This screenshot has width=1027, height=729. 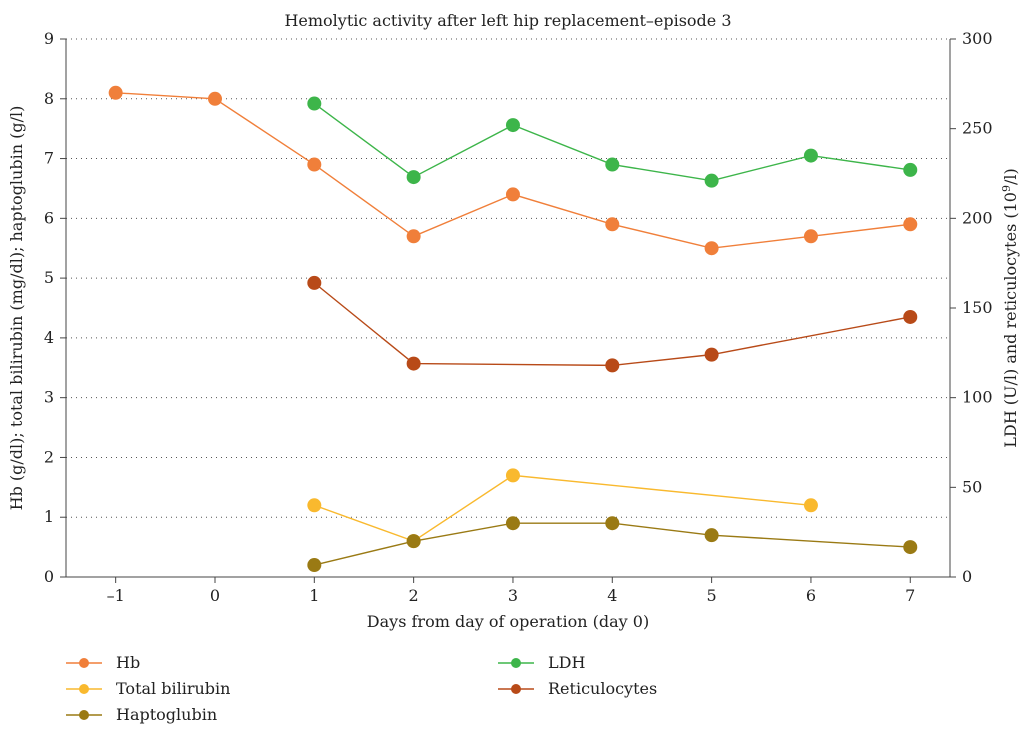 What do you see at coordinates (967, 576) in the screenshot?
I see `y-right-tick-label: 0` at bounding box center [967, 576].